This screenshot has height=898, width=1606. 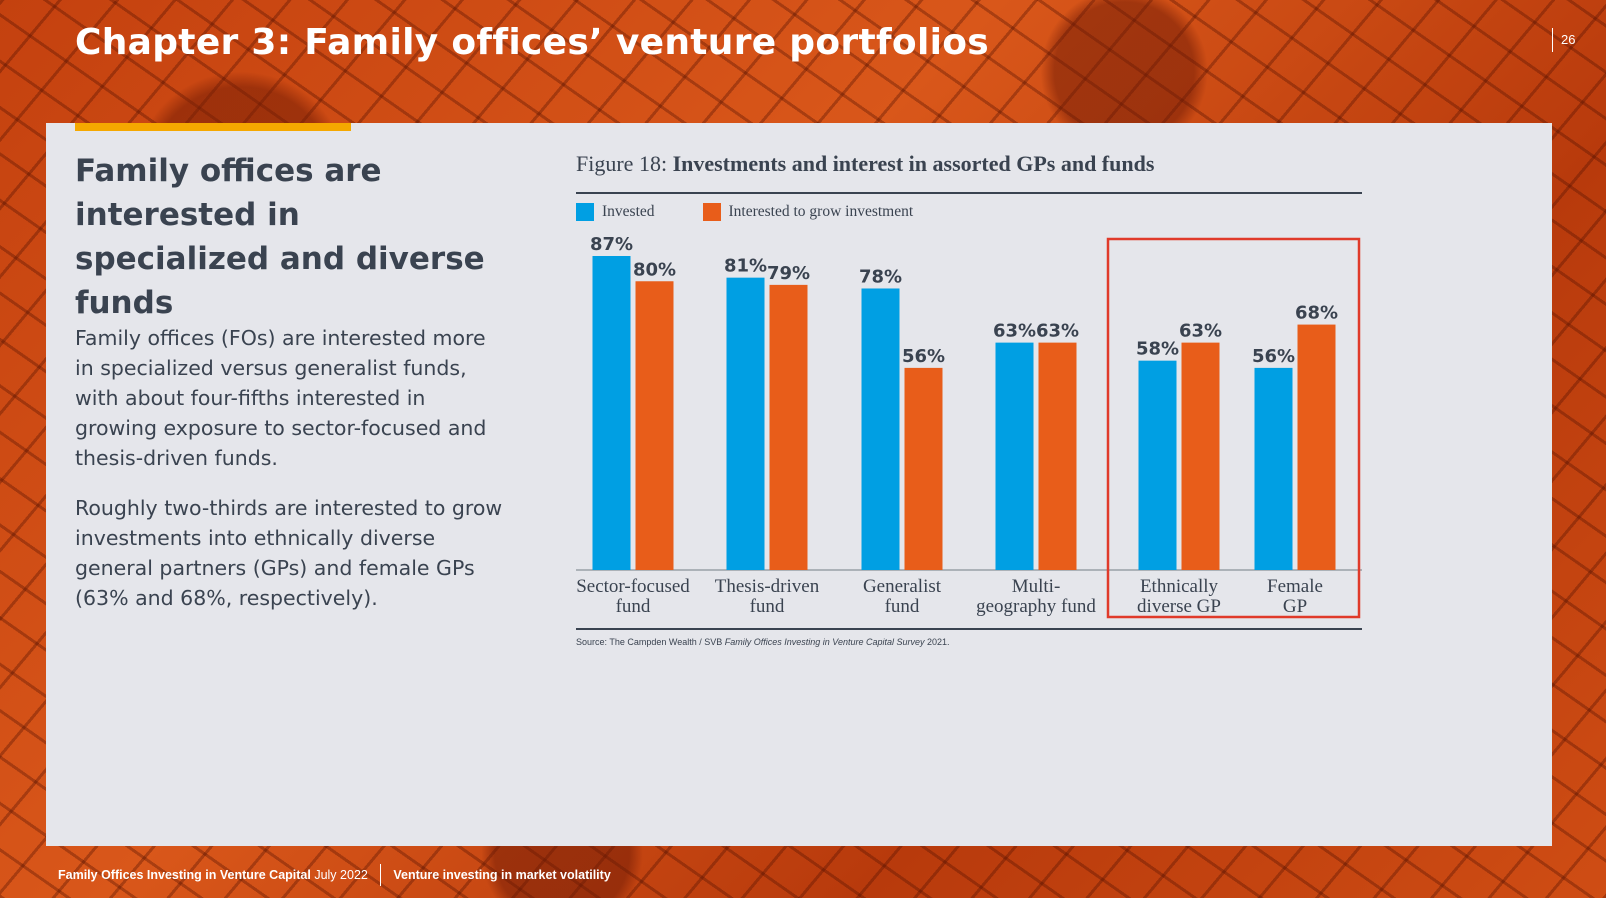 What do you see at coordinates (711, 212) in the screenshot?
I see `legend-swatch-interested` at bounding box center [711, 212].